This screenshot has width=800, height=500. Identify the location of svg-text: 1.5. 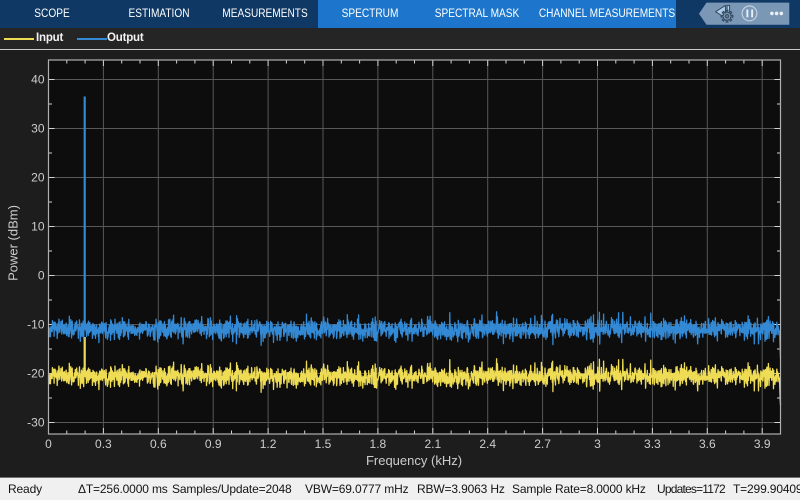
(323, 444).